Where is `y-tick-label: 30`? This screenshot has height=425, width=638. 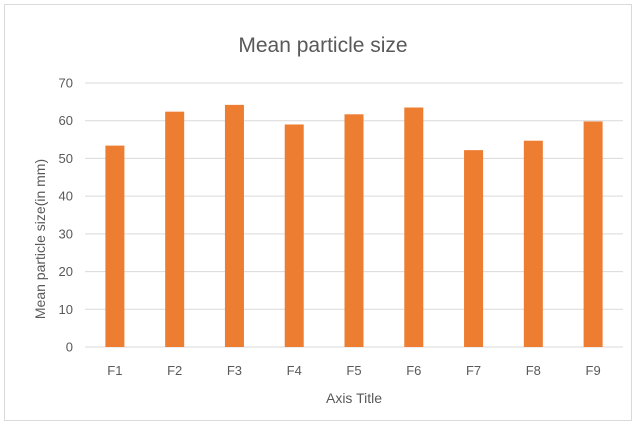
y-tick-label: 30 is located at coordinates (66, 233).